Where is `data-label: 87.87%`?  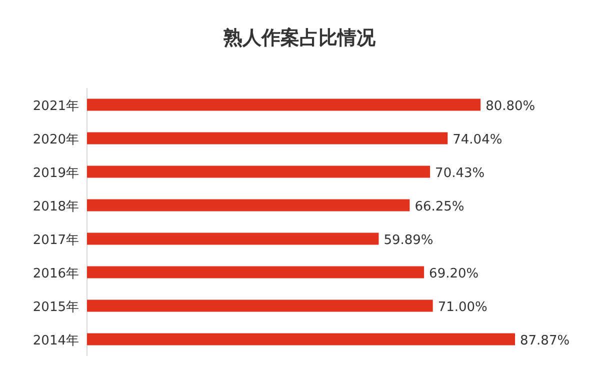 data-label: 87.87% is located at coordinates (545, 340).